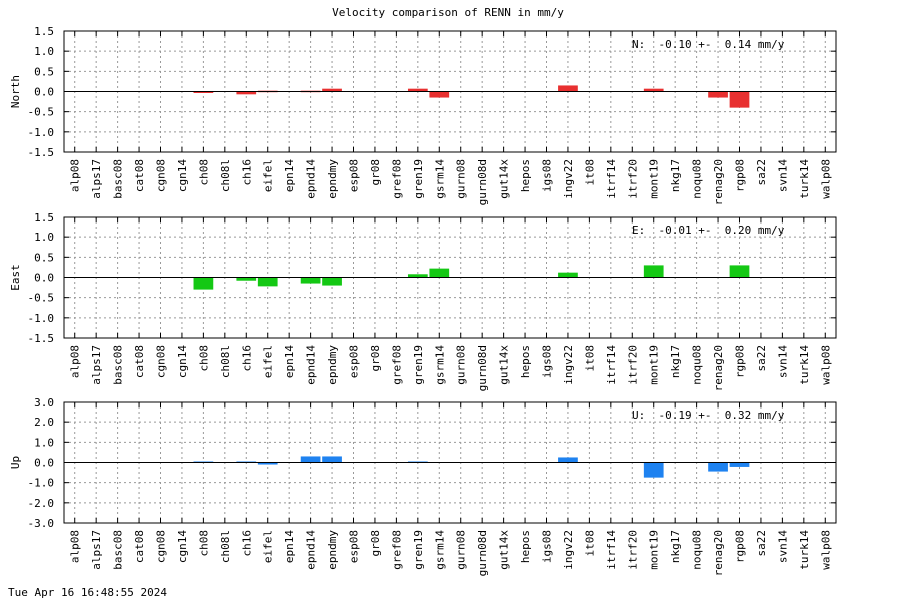 This screenshot has height=600, width=900. Describe the element at coordinates (203, 283) in the screenshot. I see `bar-east-ch08` at that location.